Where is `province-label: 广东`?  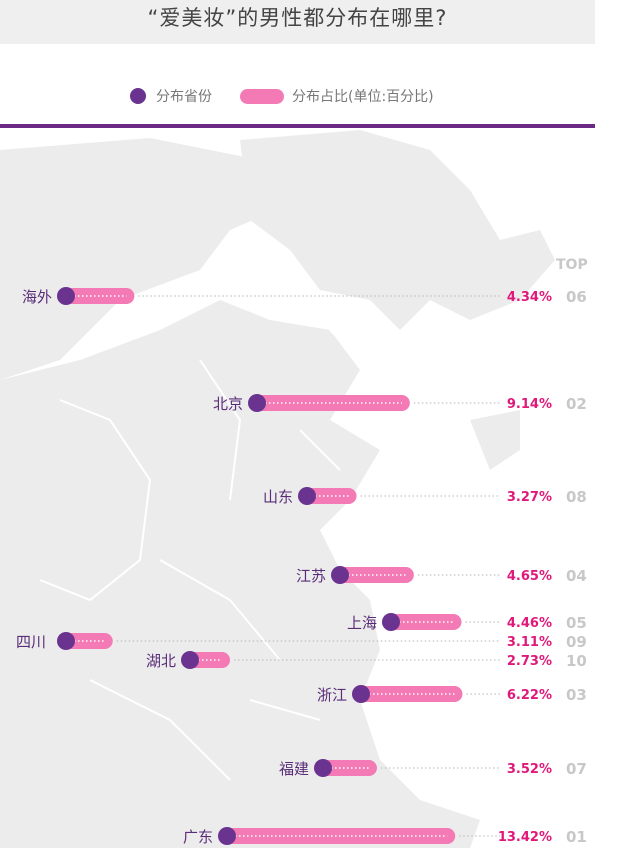 province-label: 广东 is located at coordinates (198, 837).